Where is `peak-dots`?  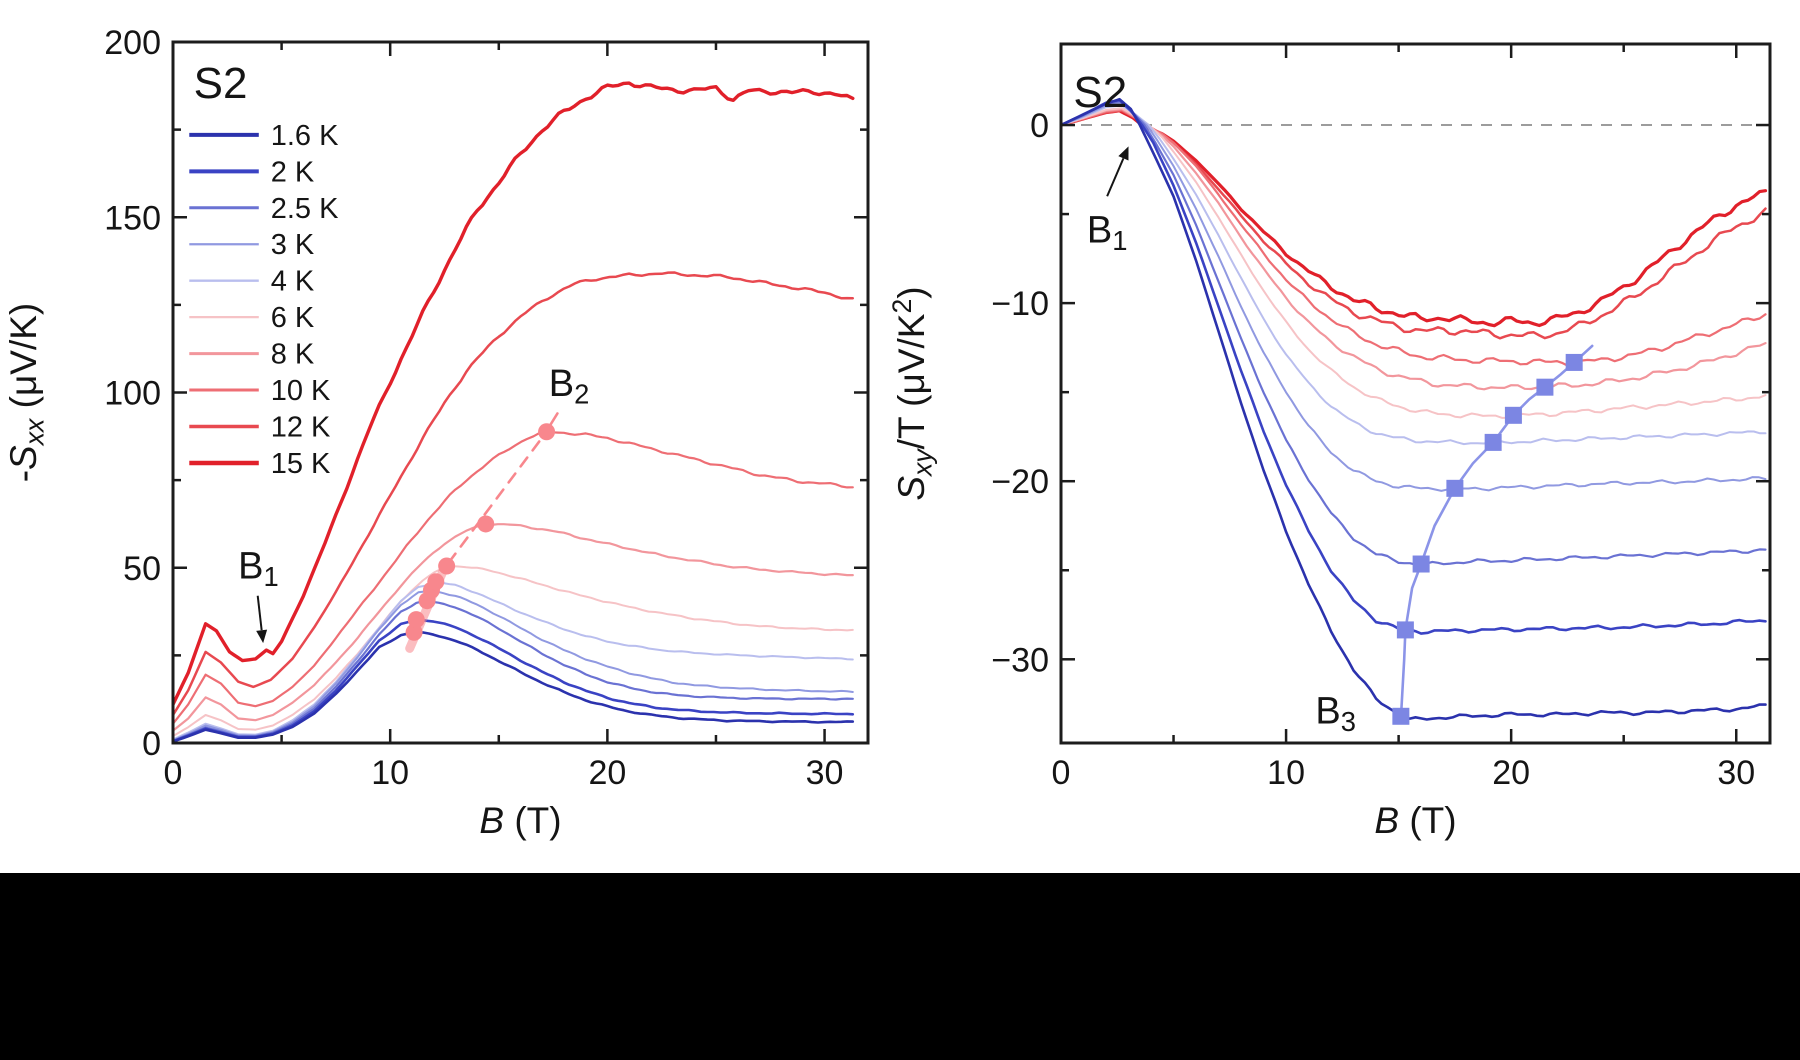
peak-dots is located at coordinates (480, 532).